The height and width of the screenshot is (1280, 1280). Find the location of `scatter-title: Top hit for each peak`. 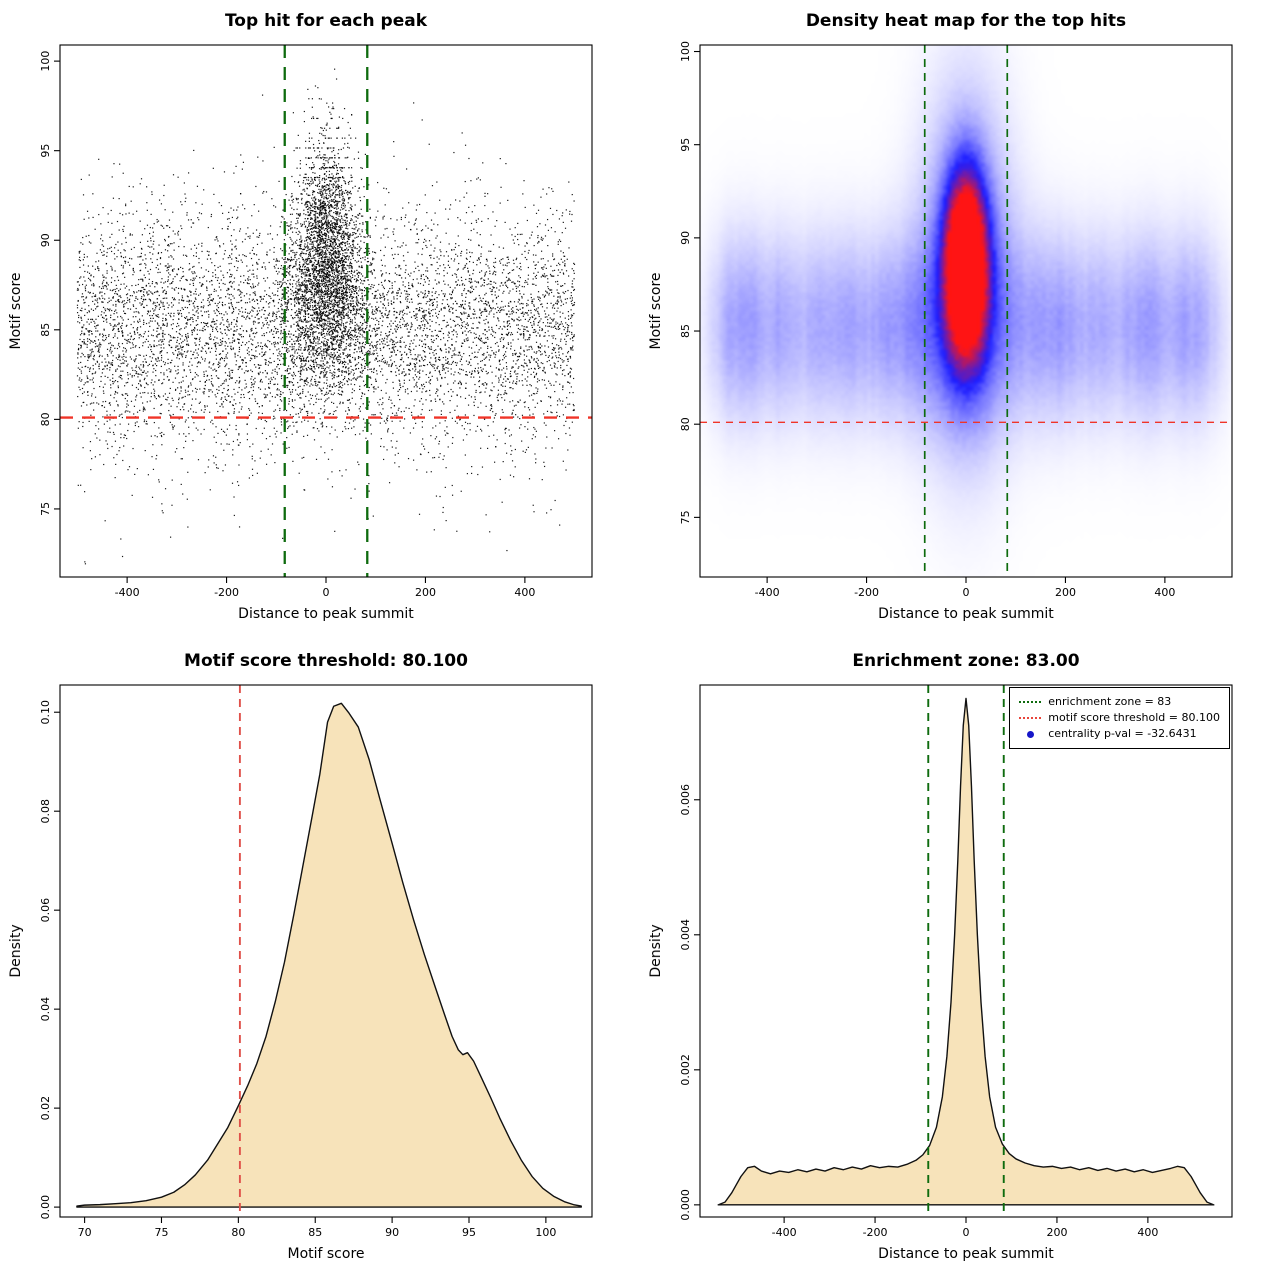

scatter-title: Top hit for each peak is located at coordinates (326, 21).